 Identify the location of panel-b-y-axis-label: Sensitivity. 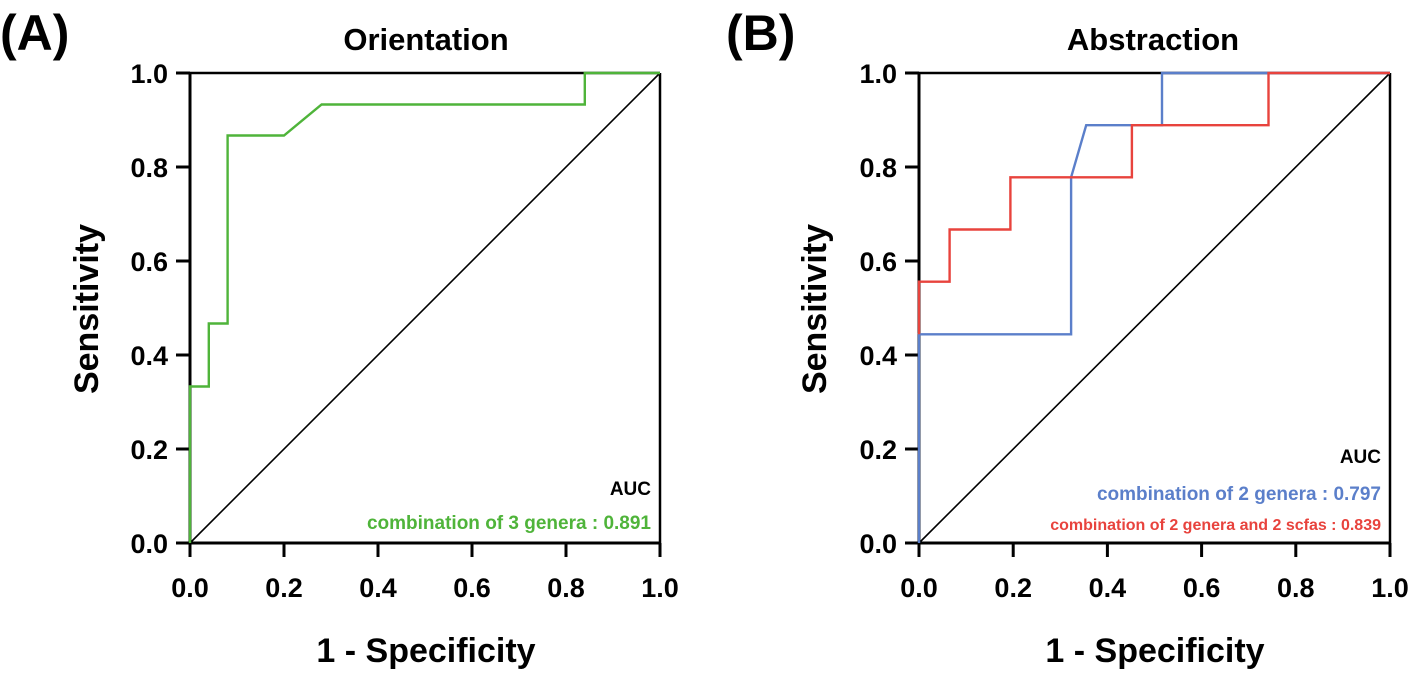
(815, 309).